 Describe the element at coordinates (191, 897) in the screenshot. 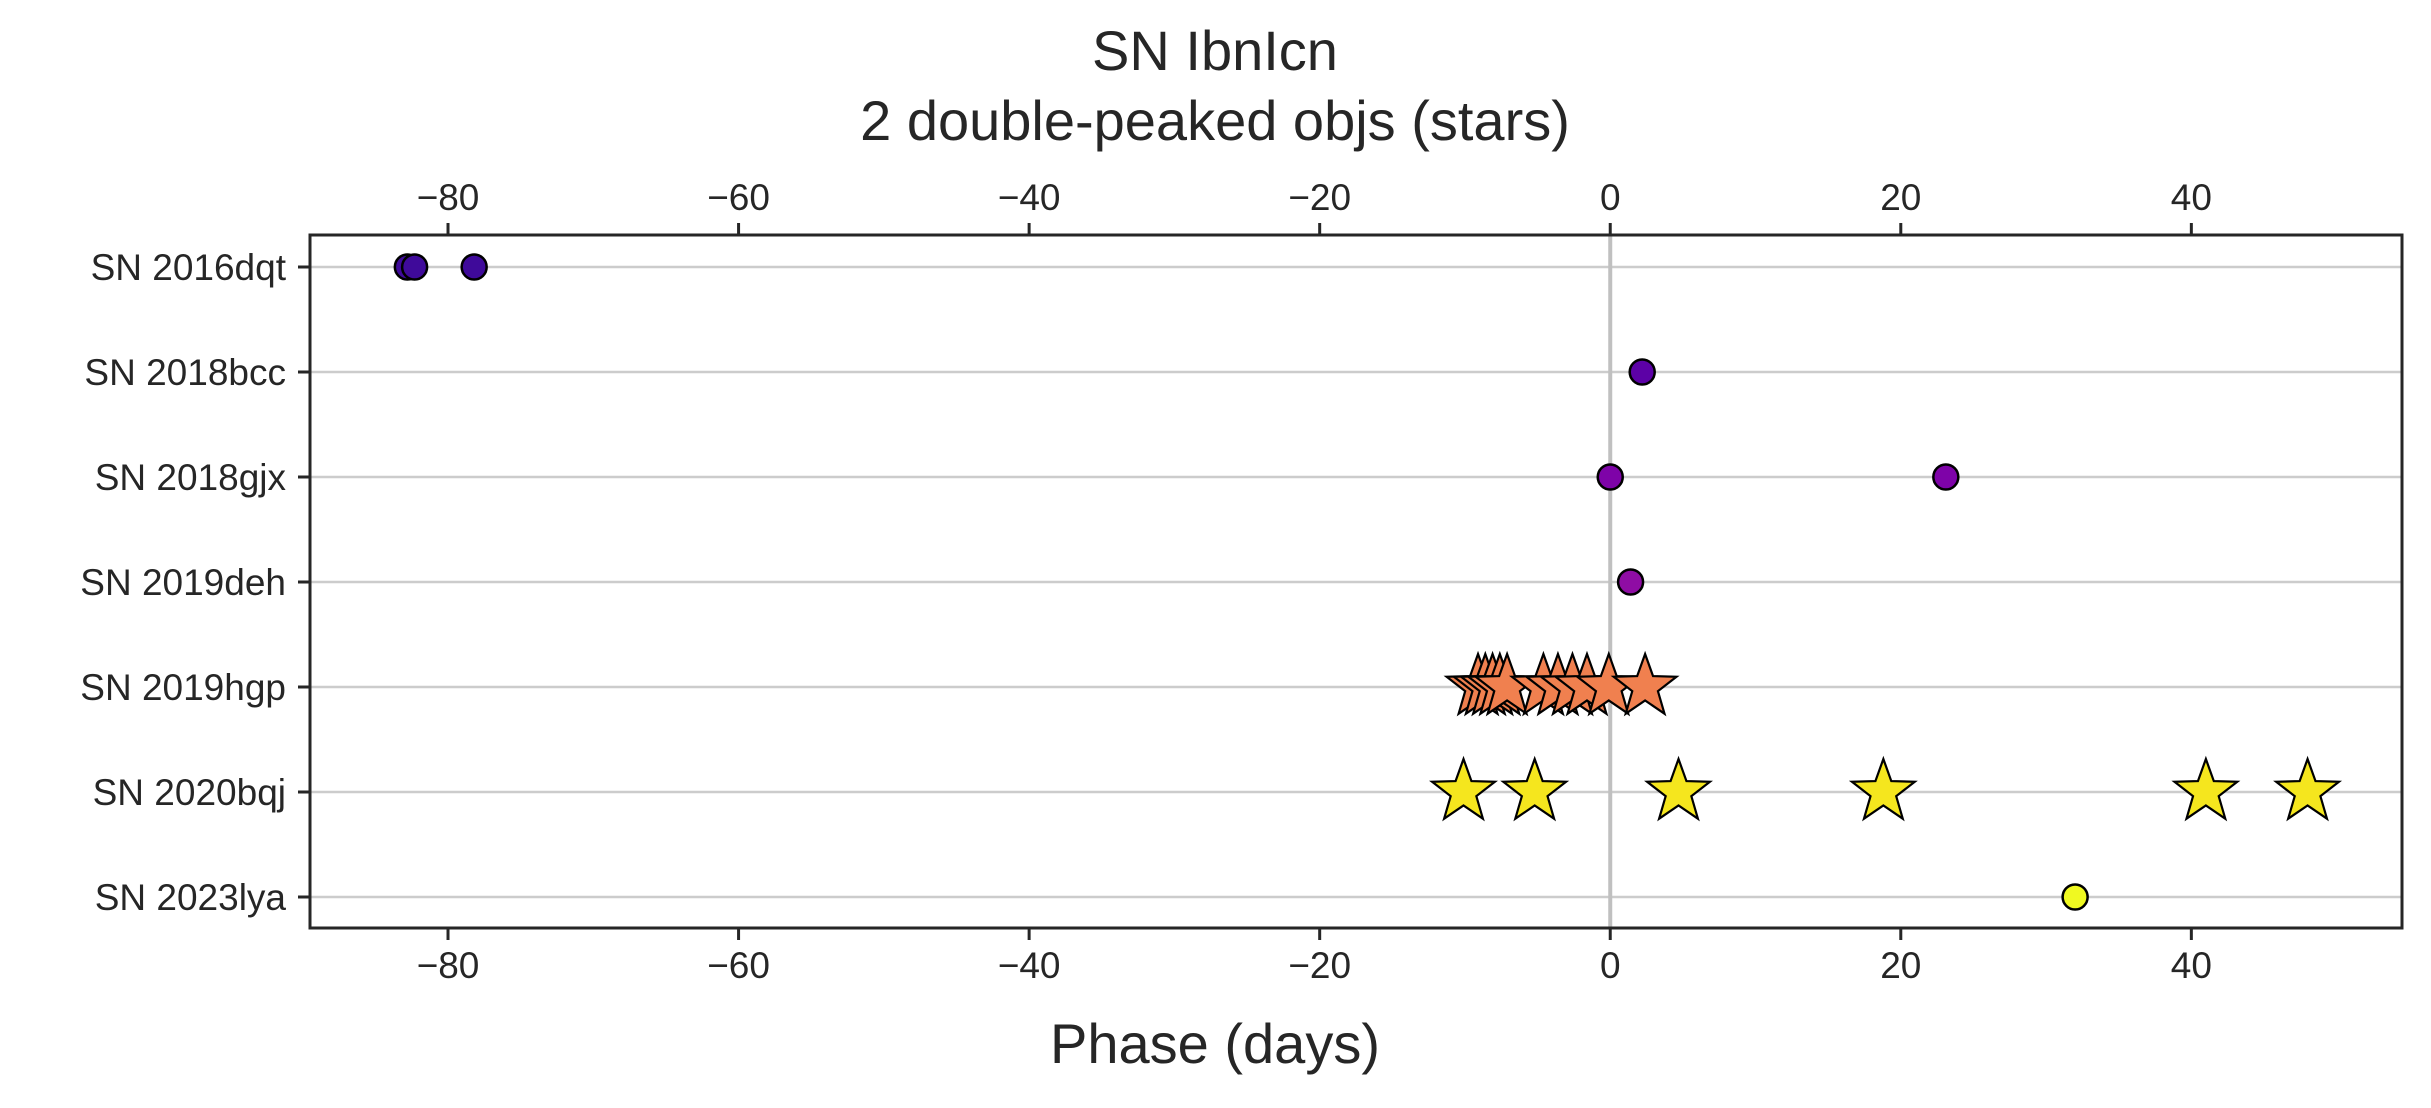

I see `y-tick-label: SN 2023lya` at that location.